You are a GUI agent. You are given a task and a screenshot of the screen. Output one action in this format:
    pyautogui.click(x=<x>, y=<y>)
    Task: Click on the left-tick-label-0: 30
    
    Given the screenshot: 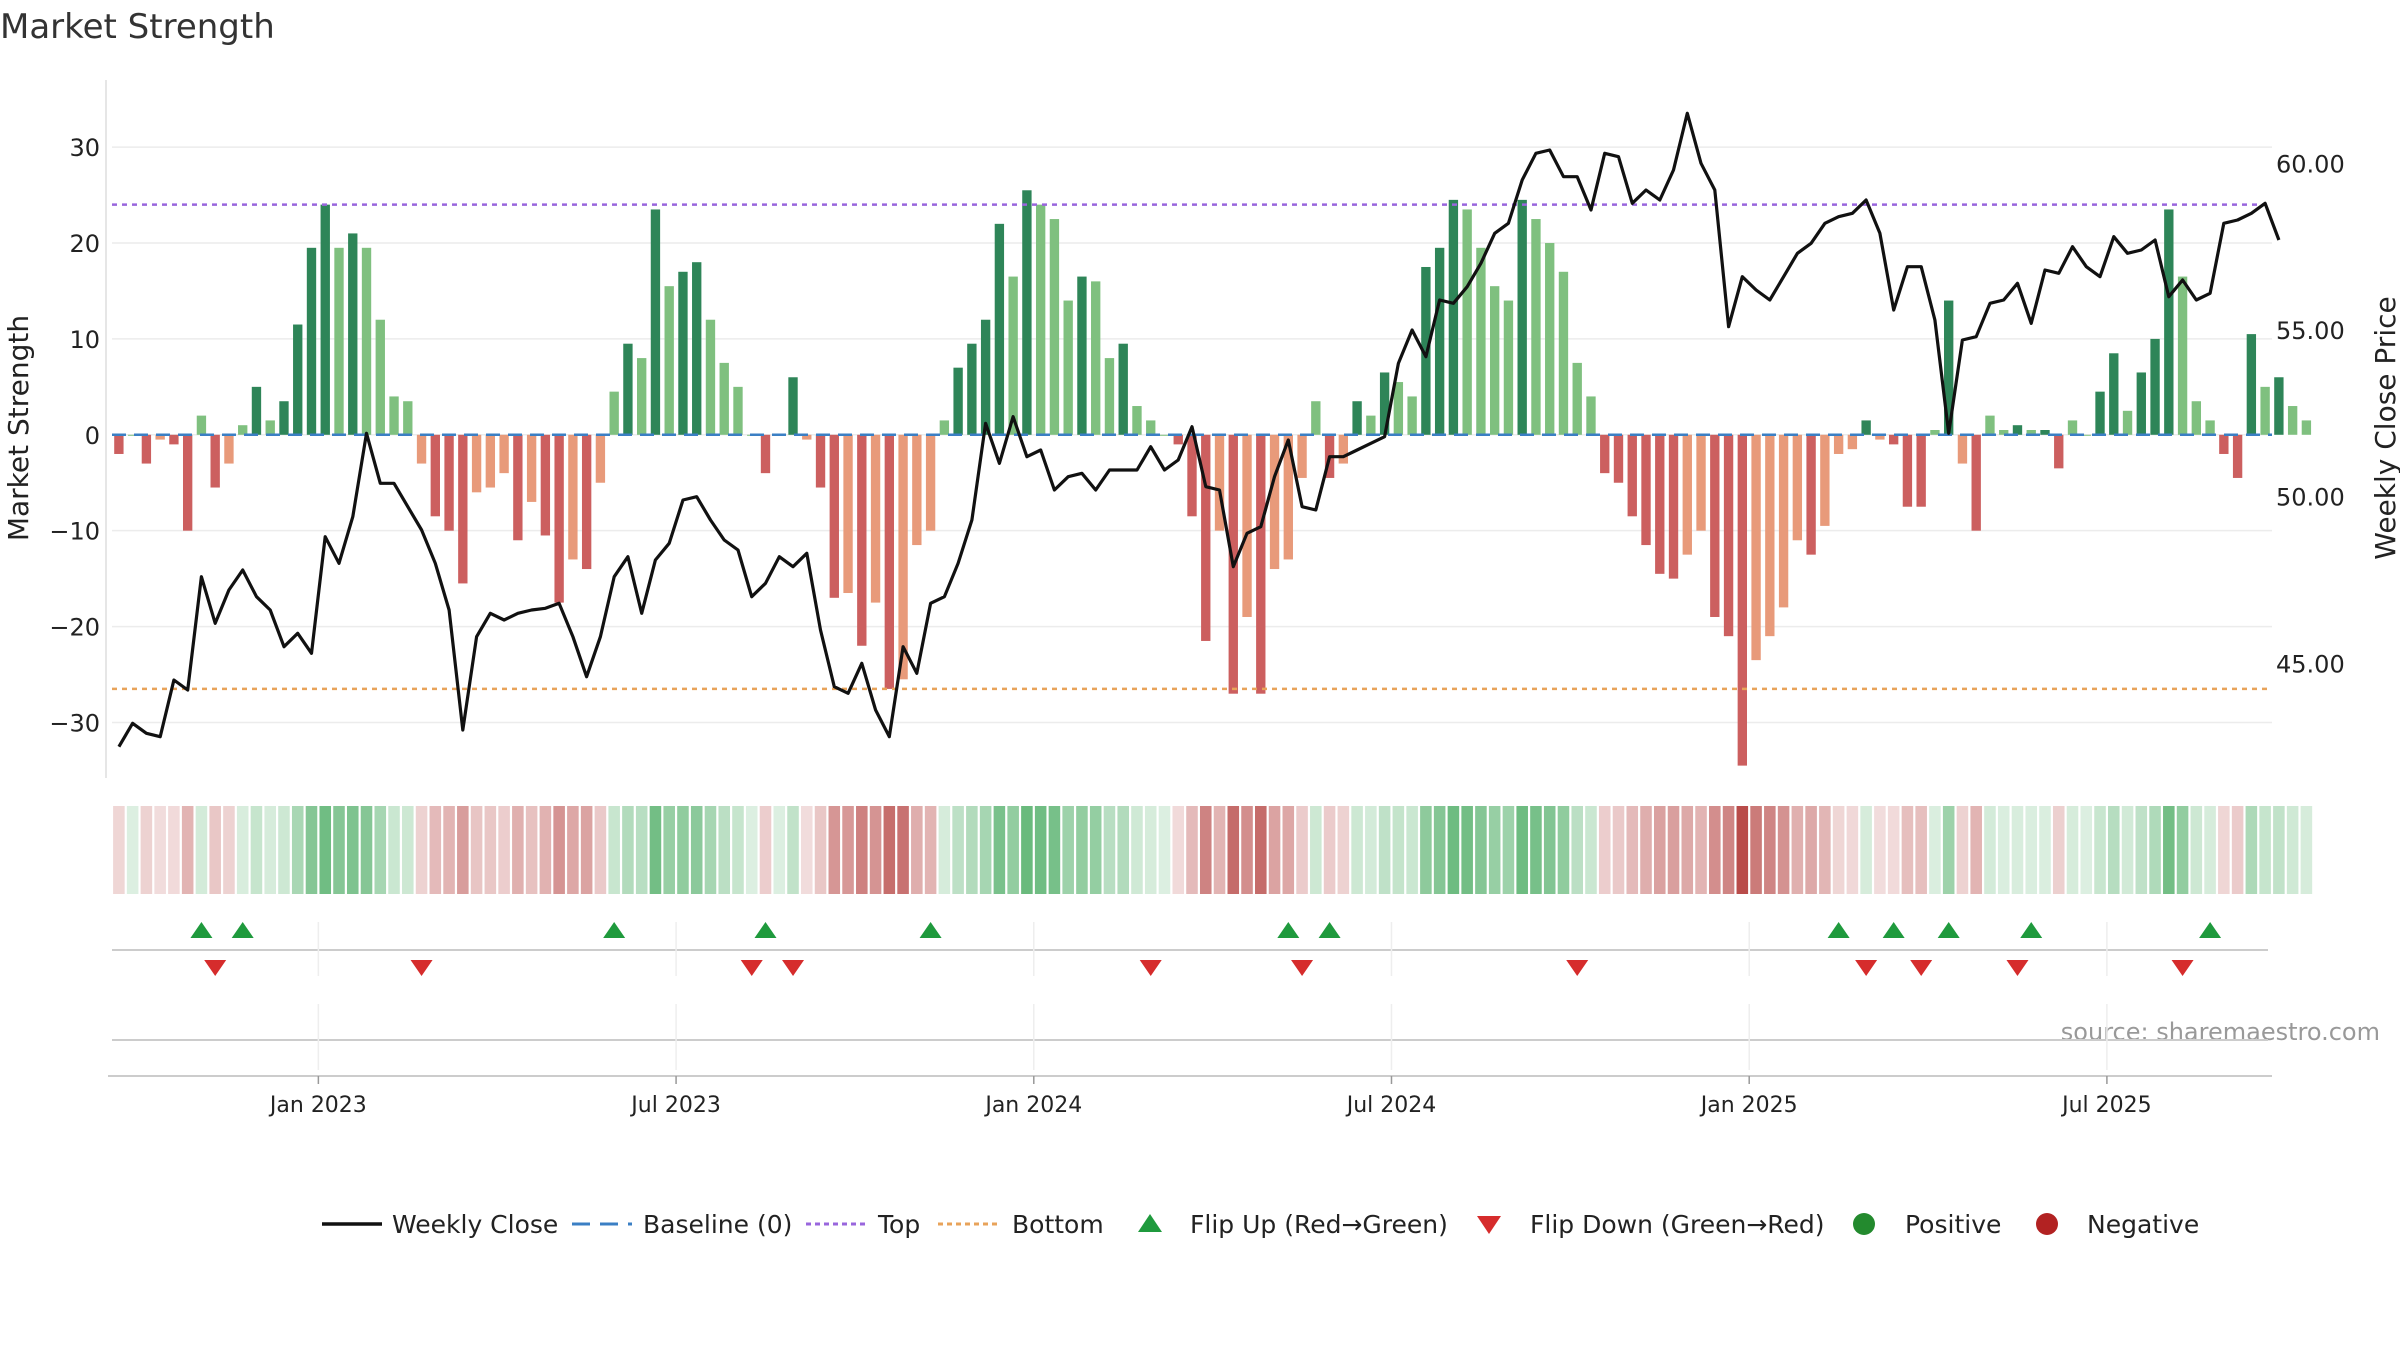 What is the action you would take?
    pyautogui.click(x=84, y=148)
    